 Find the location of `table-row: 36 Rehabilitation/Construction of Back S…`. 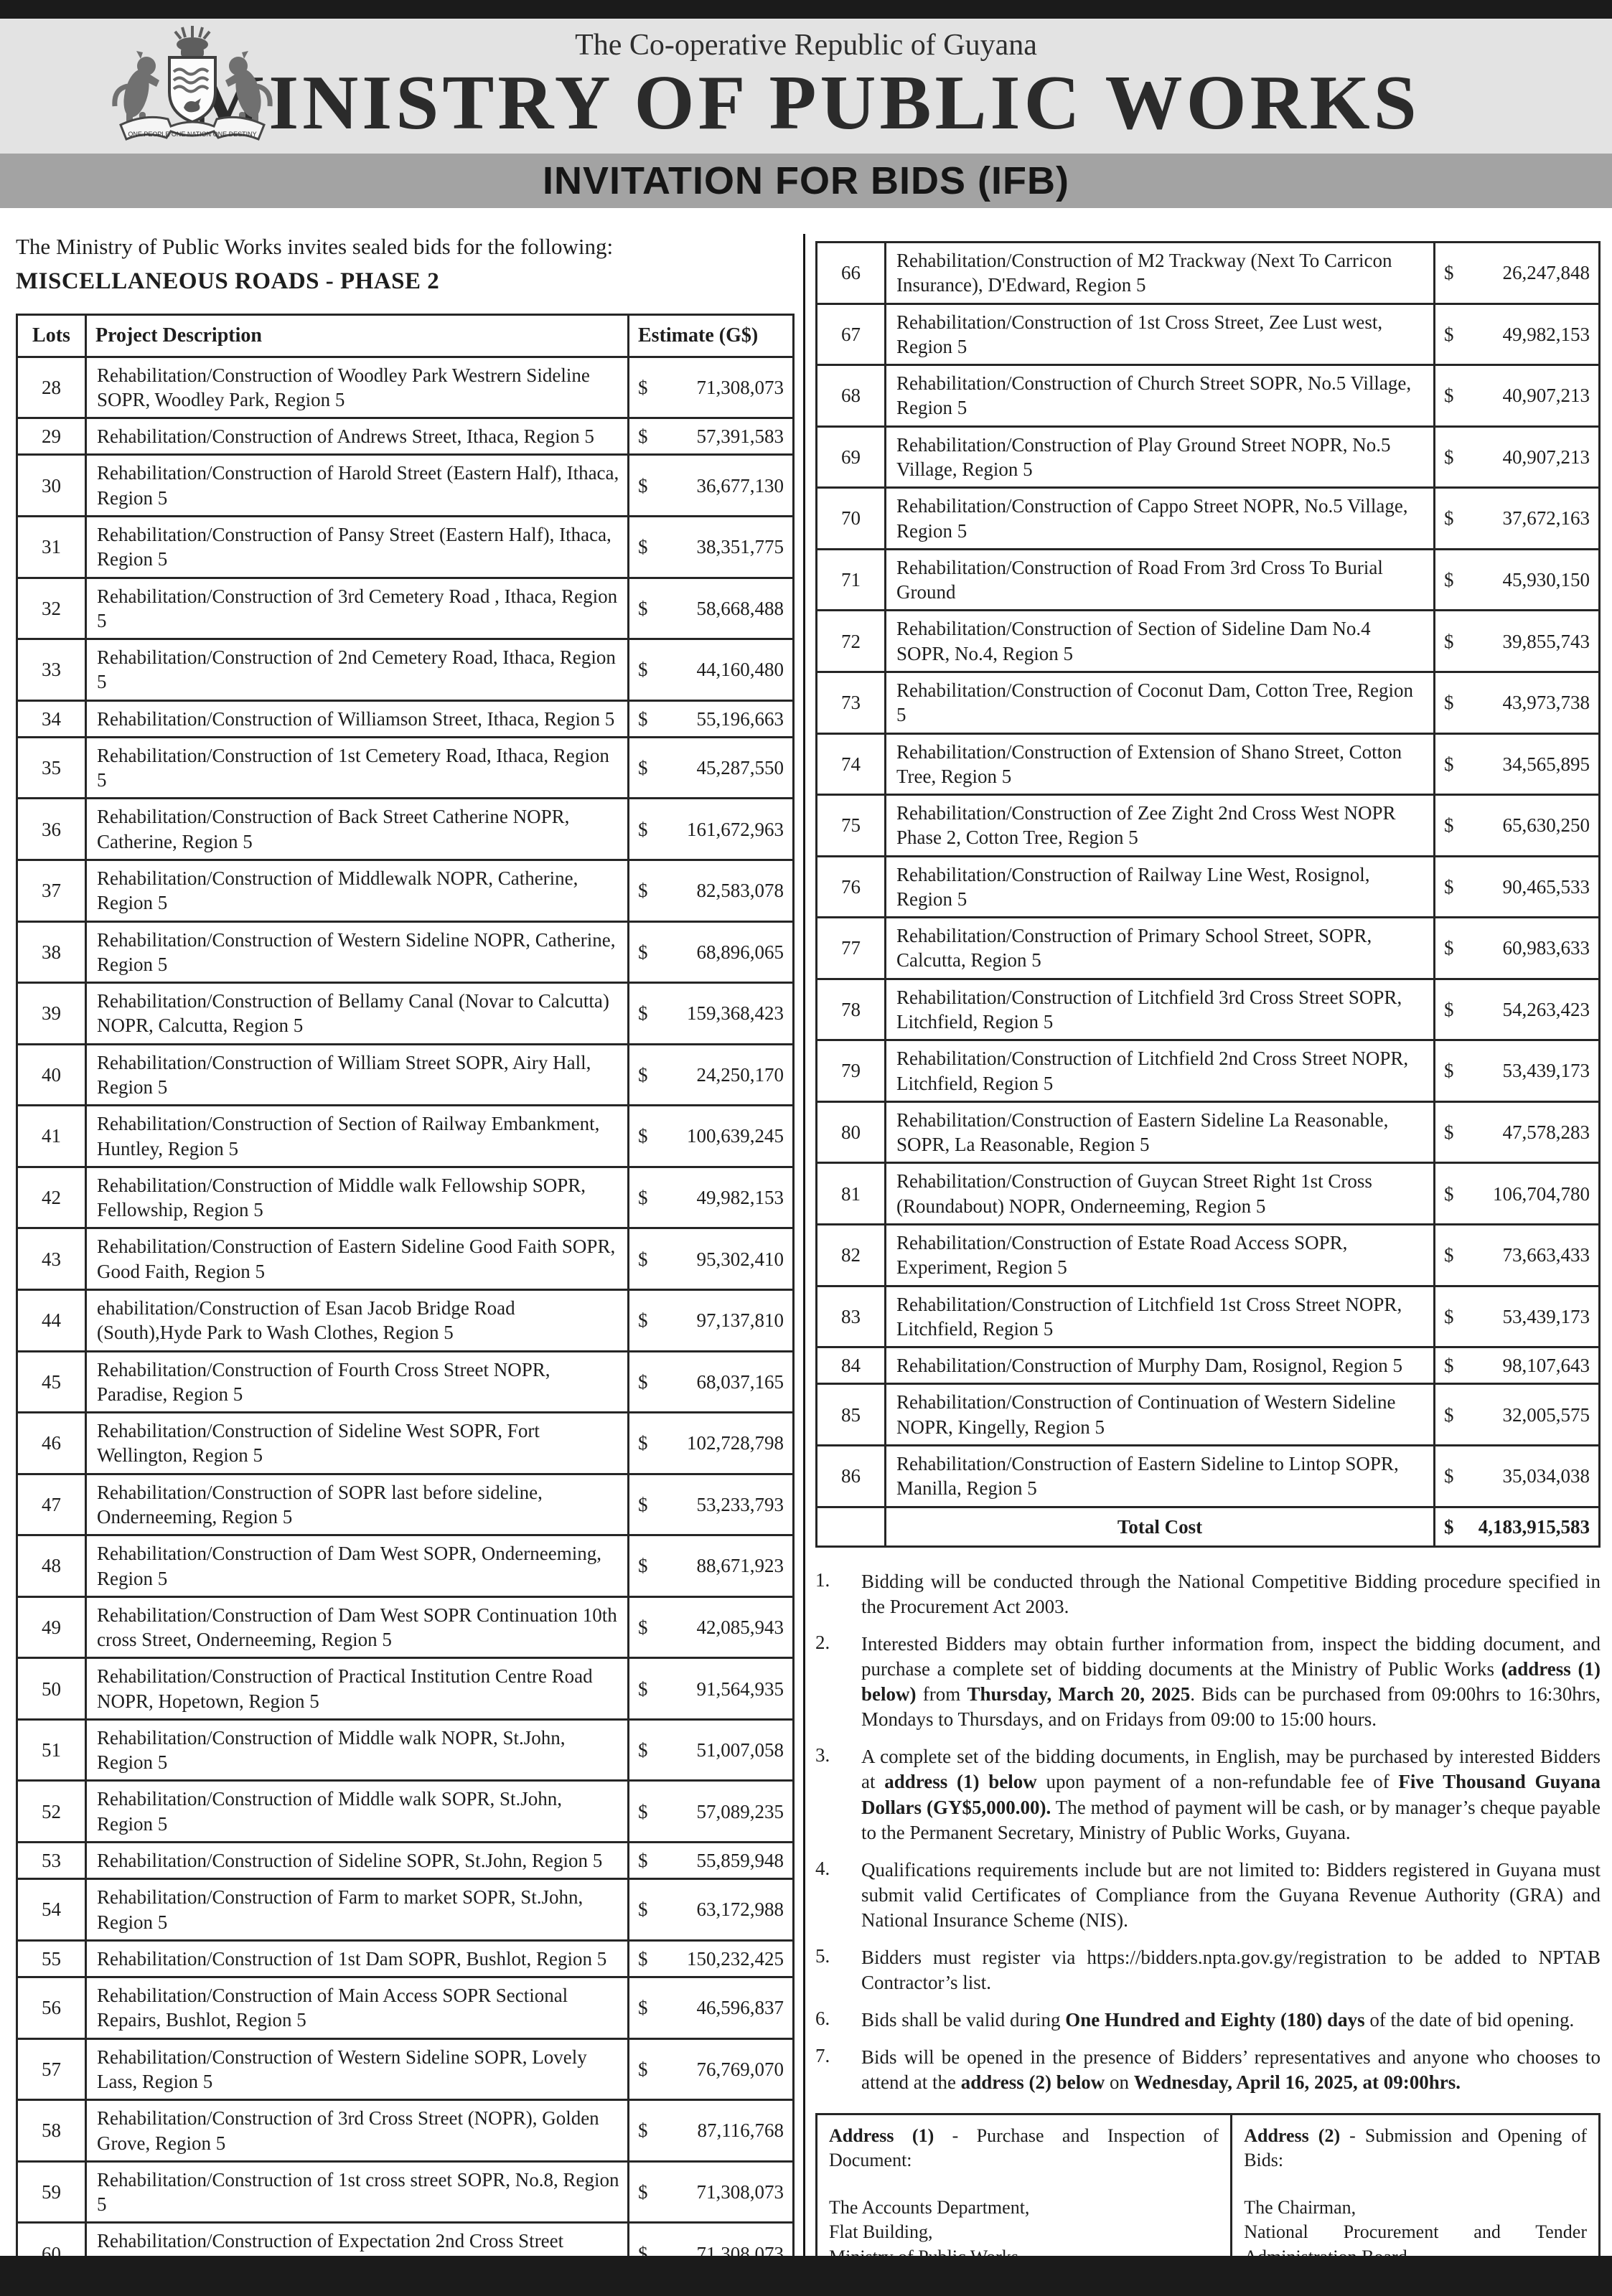

table-row: 36 Rehabilitation/Construction of Back S… is located at coordinates (405, 830).